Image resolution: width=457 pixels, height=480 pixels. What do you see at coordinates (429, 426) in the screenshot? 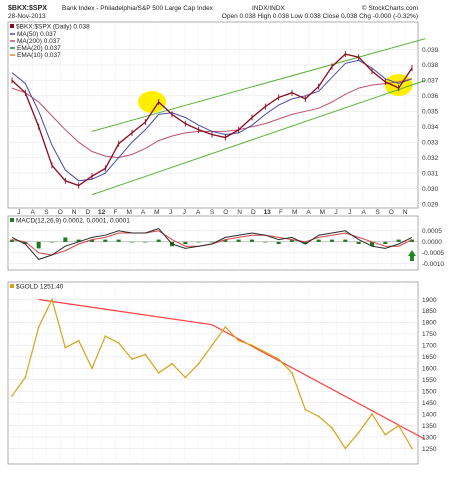
I see `gold-y-tick-label: 1350` at bounding box center [429, 426].